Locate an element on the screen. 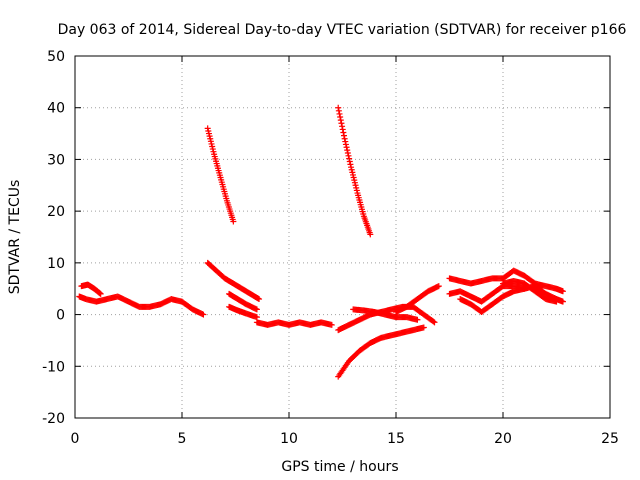 This screenshot has height=480, width=640. series-arc-early-b is located at coordinates (91, 289).